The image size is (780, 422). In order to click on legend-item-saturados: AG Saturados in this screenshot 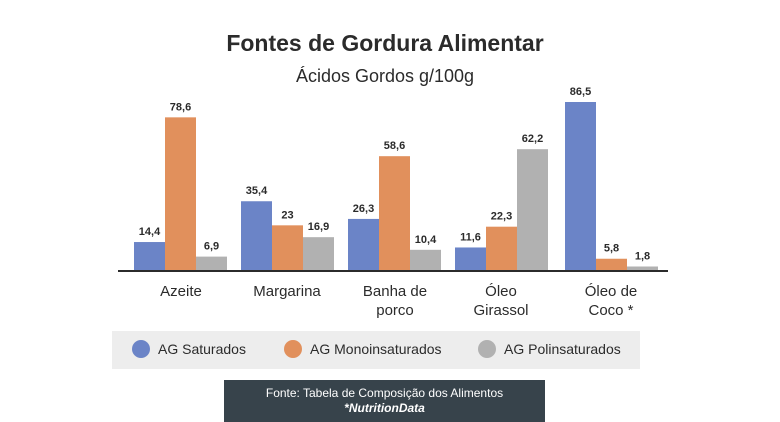, I will do `click(189, 349)`.